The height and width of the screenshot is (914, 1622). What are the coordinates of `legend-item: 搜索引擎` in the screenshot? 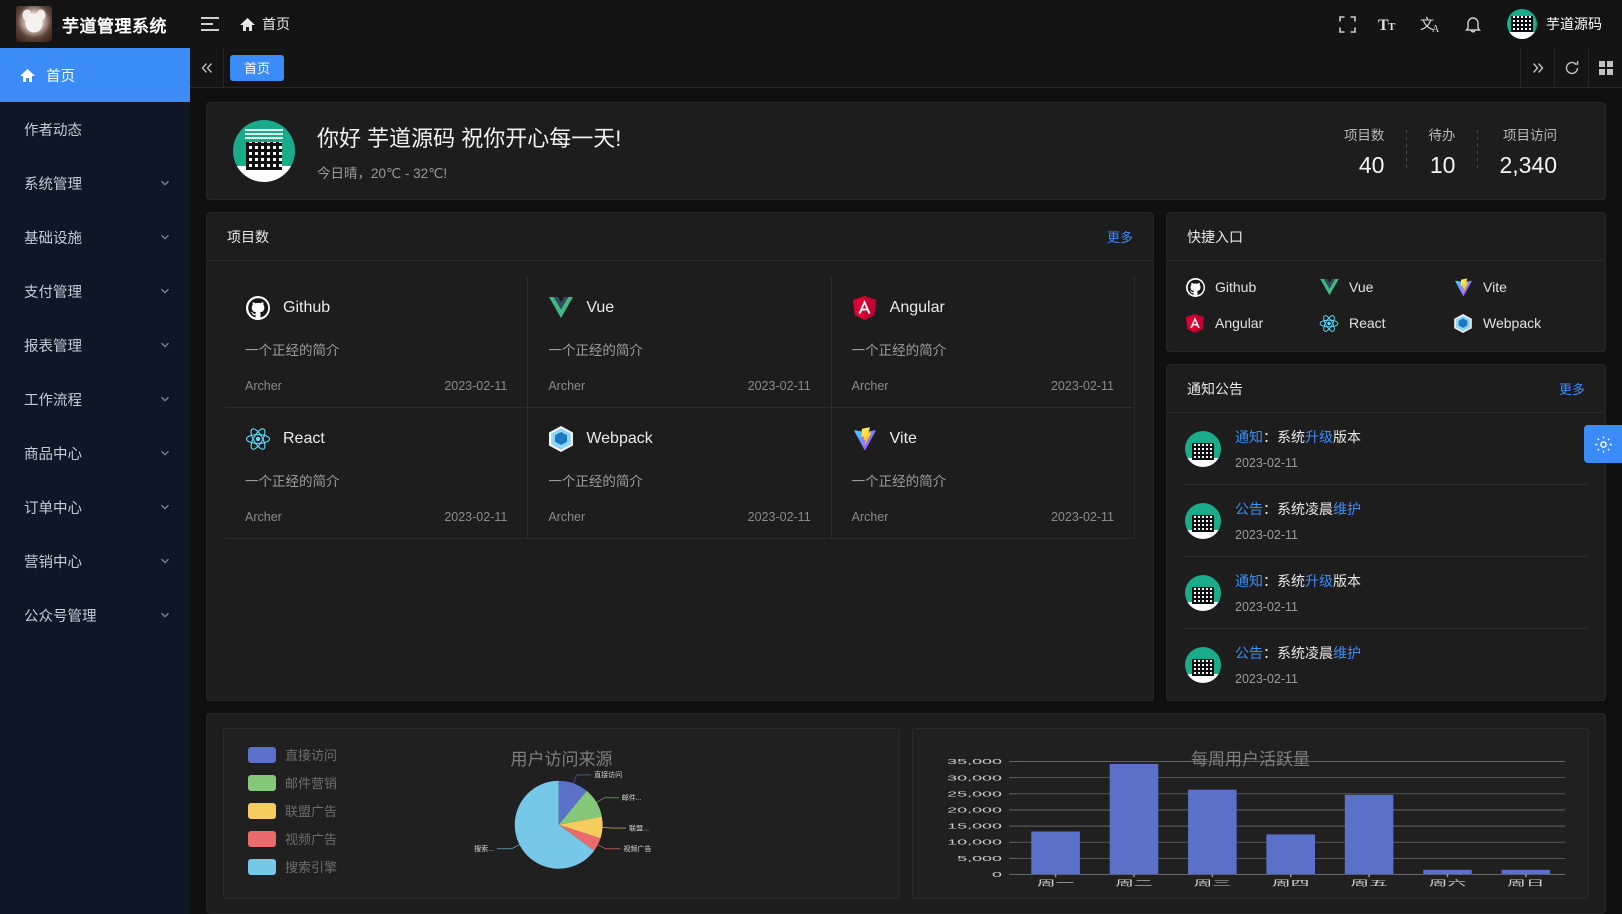 It's located at (292, 866).